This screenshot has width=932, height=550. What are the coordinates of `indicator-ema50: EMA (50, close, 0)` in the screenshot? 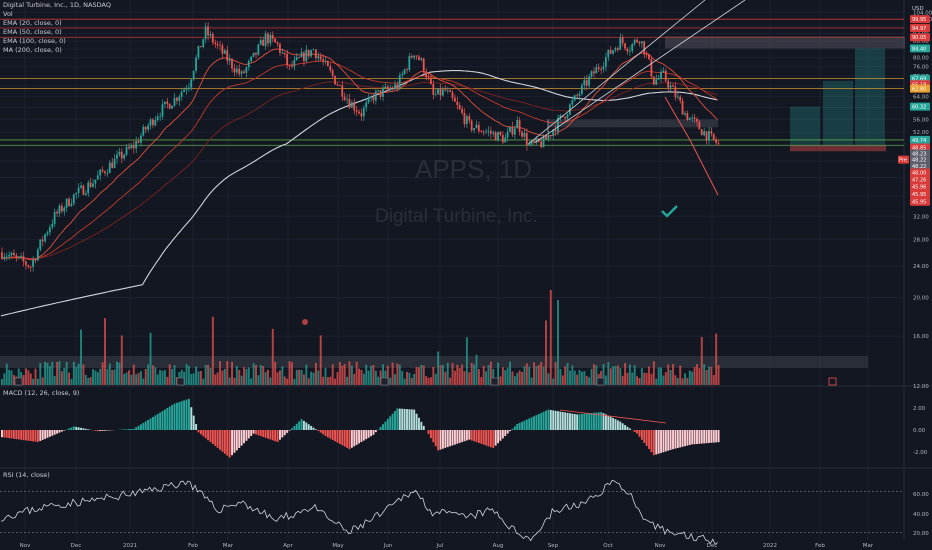 It's located at (32, 32).